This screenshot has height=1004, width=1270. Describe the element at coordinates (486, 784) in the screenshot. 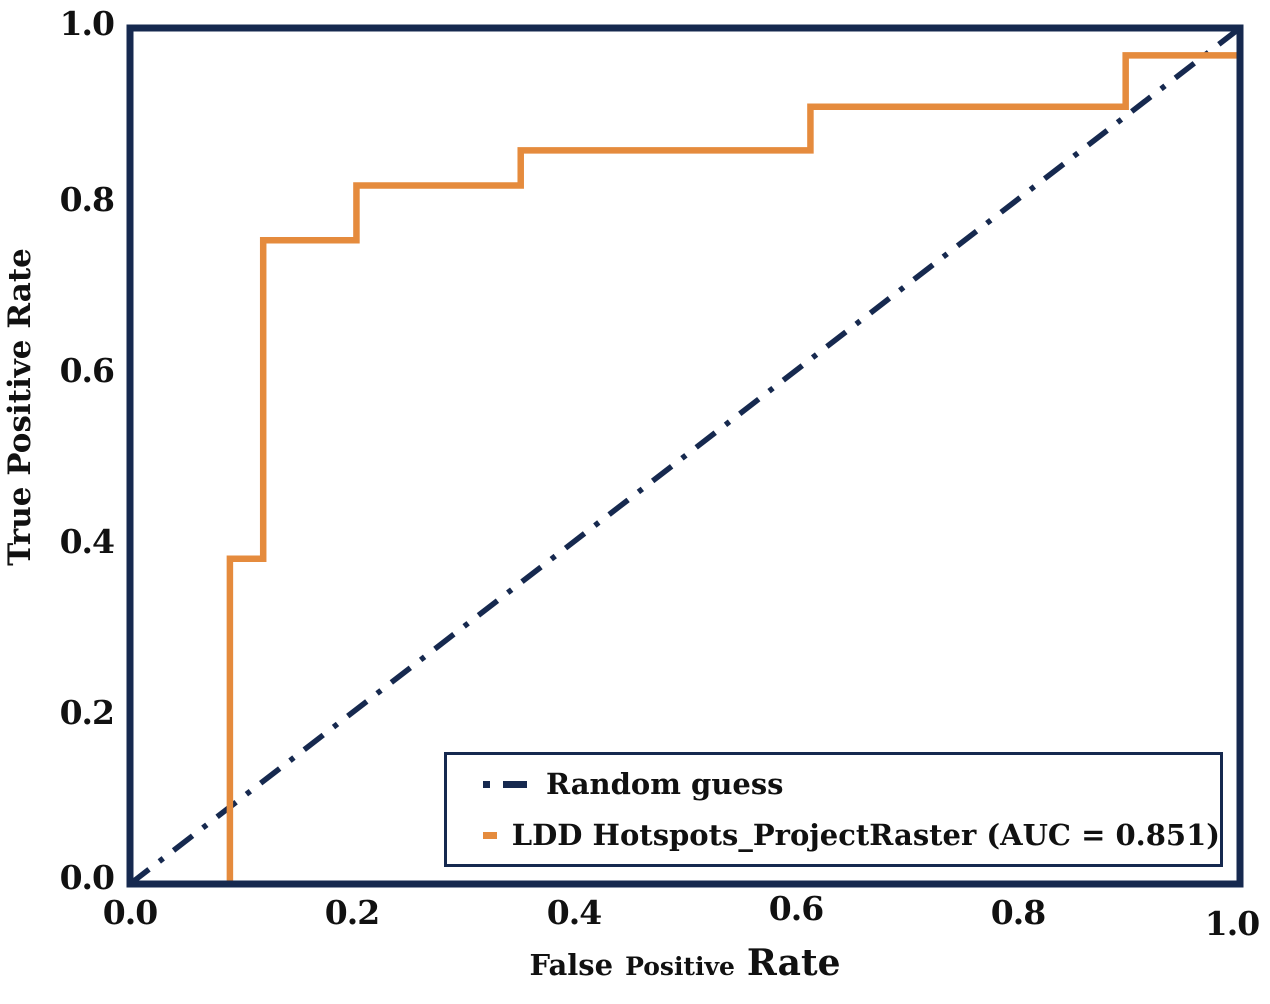

I see `legend-dot-icon` at that location.